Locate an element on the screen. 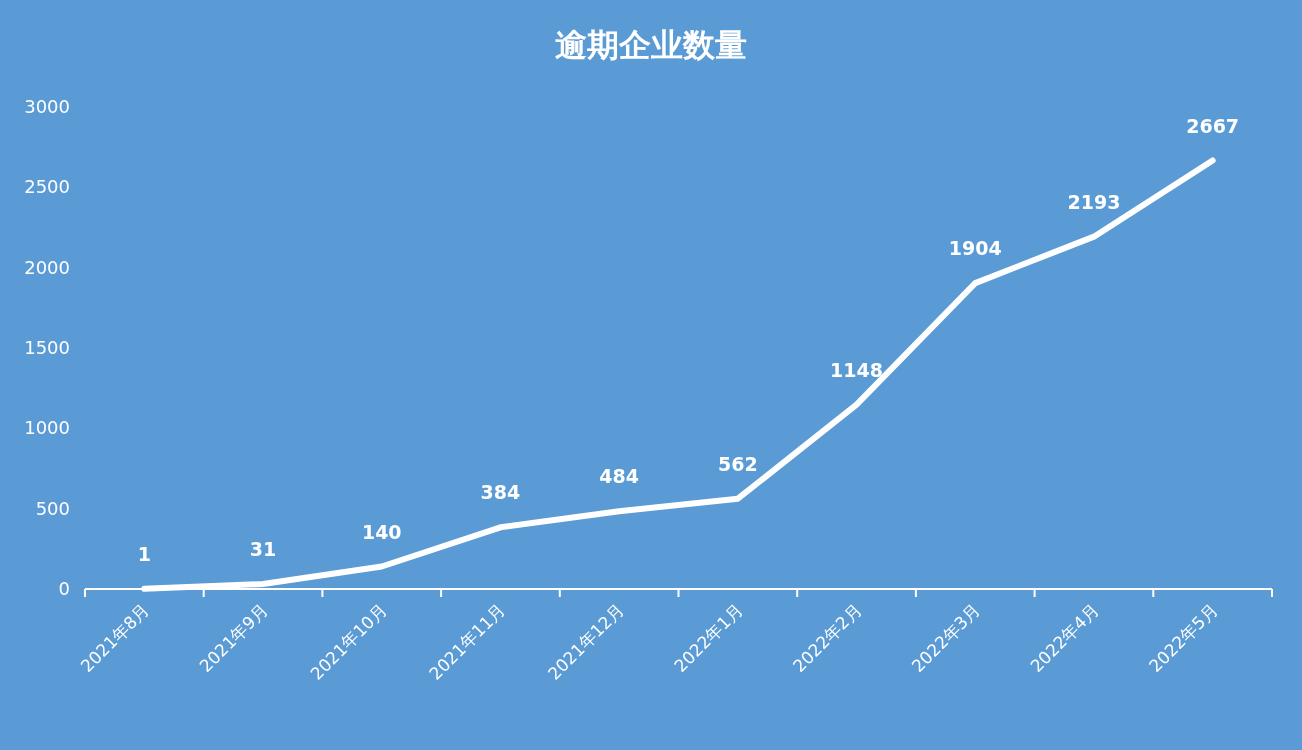  y-tick-label: 500 is located at coordinates (52, 508).